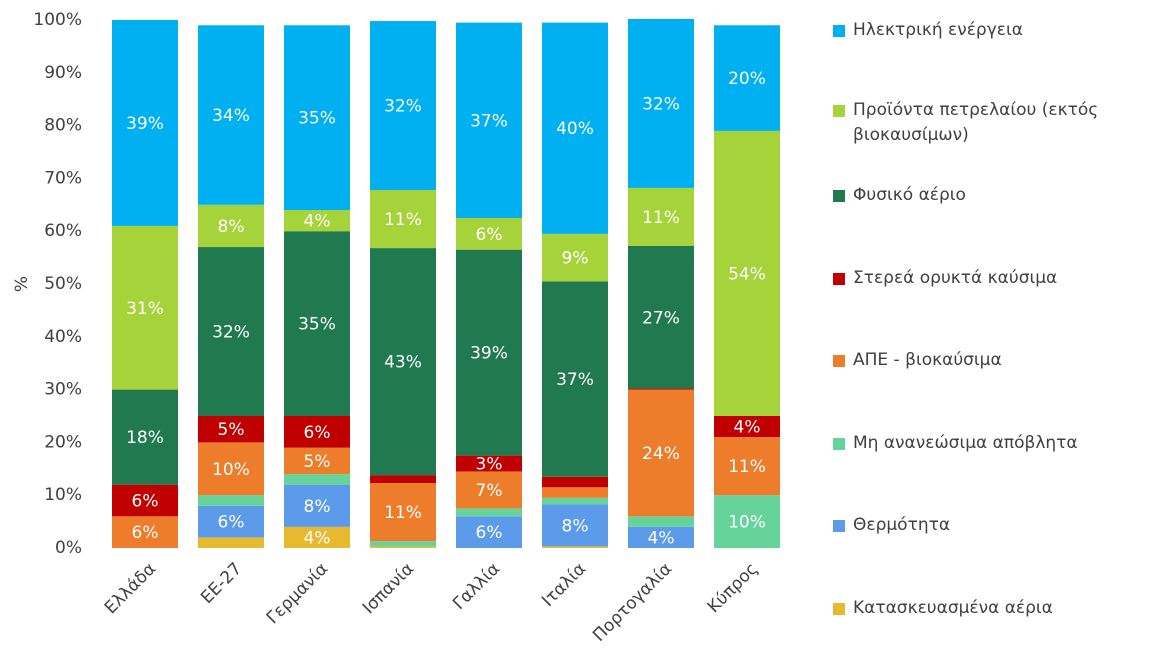  I want to click on legend-label: Φυσικό αέριο, so click(909, 195).